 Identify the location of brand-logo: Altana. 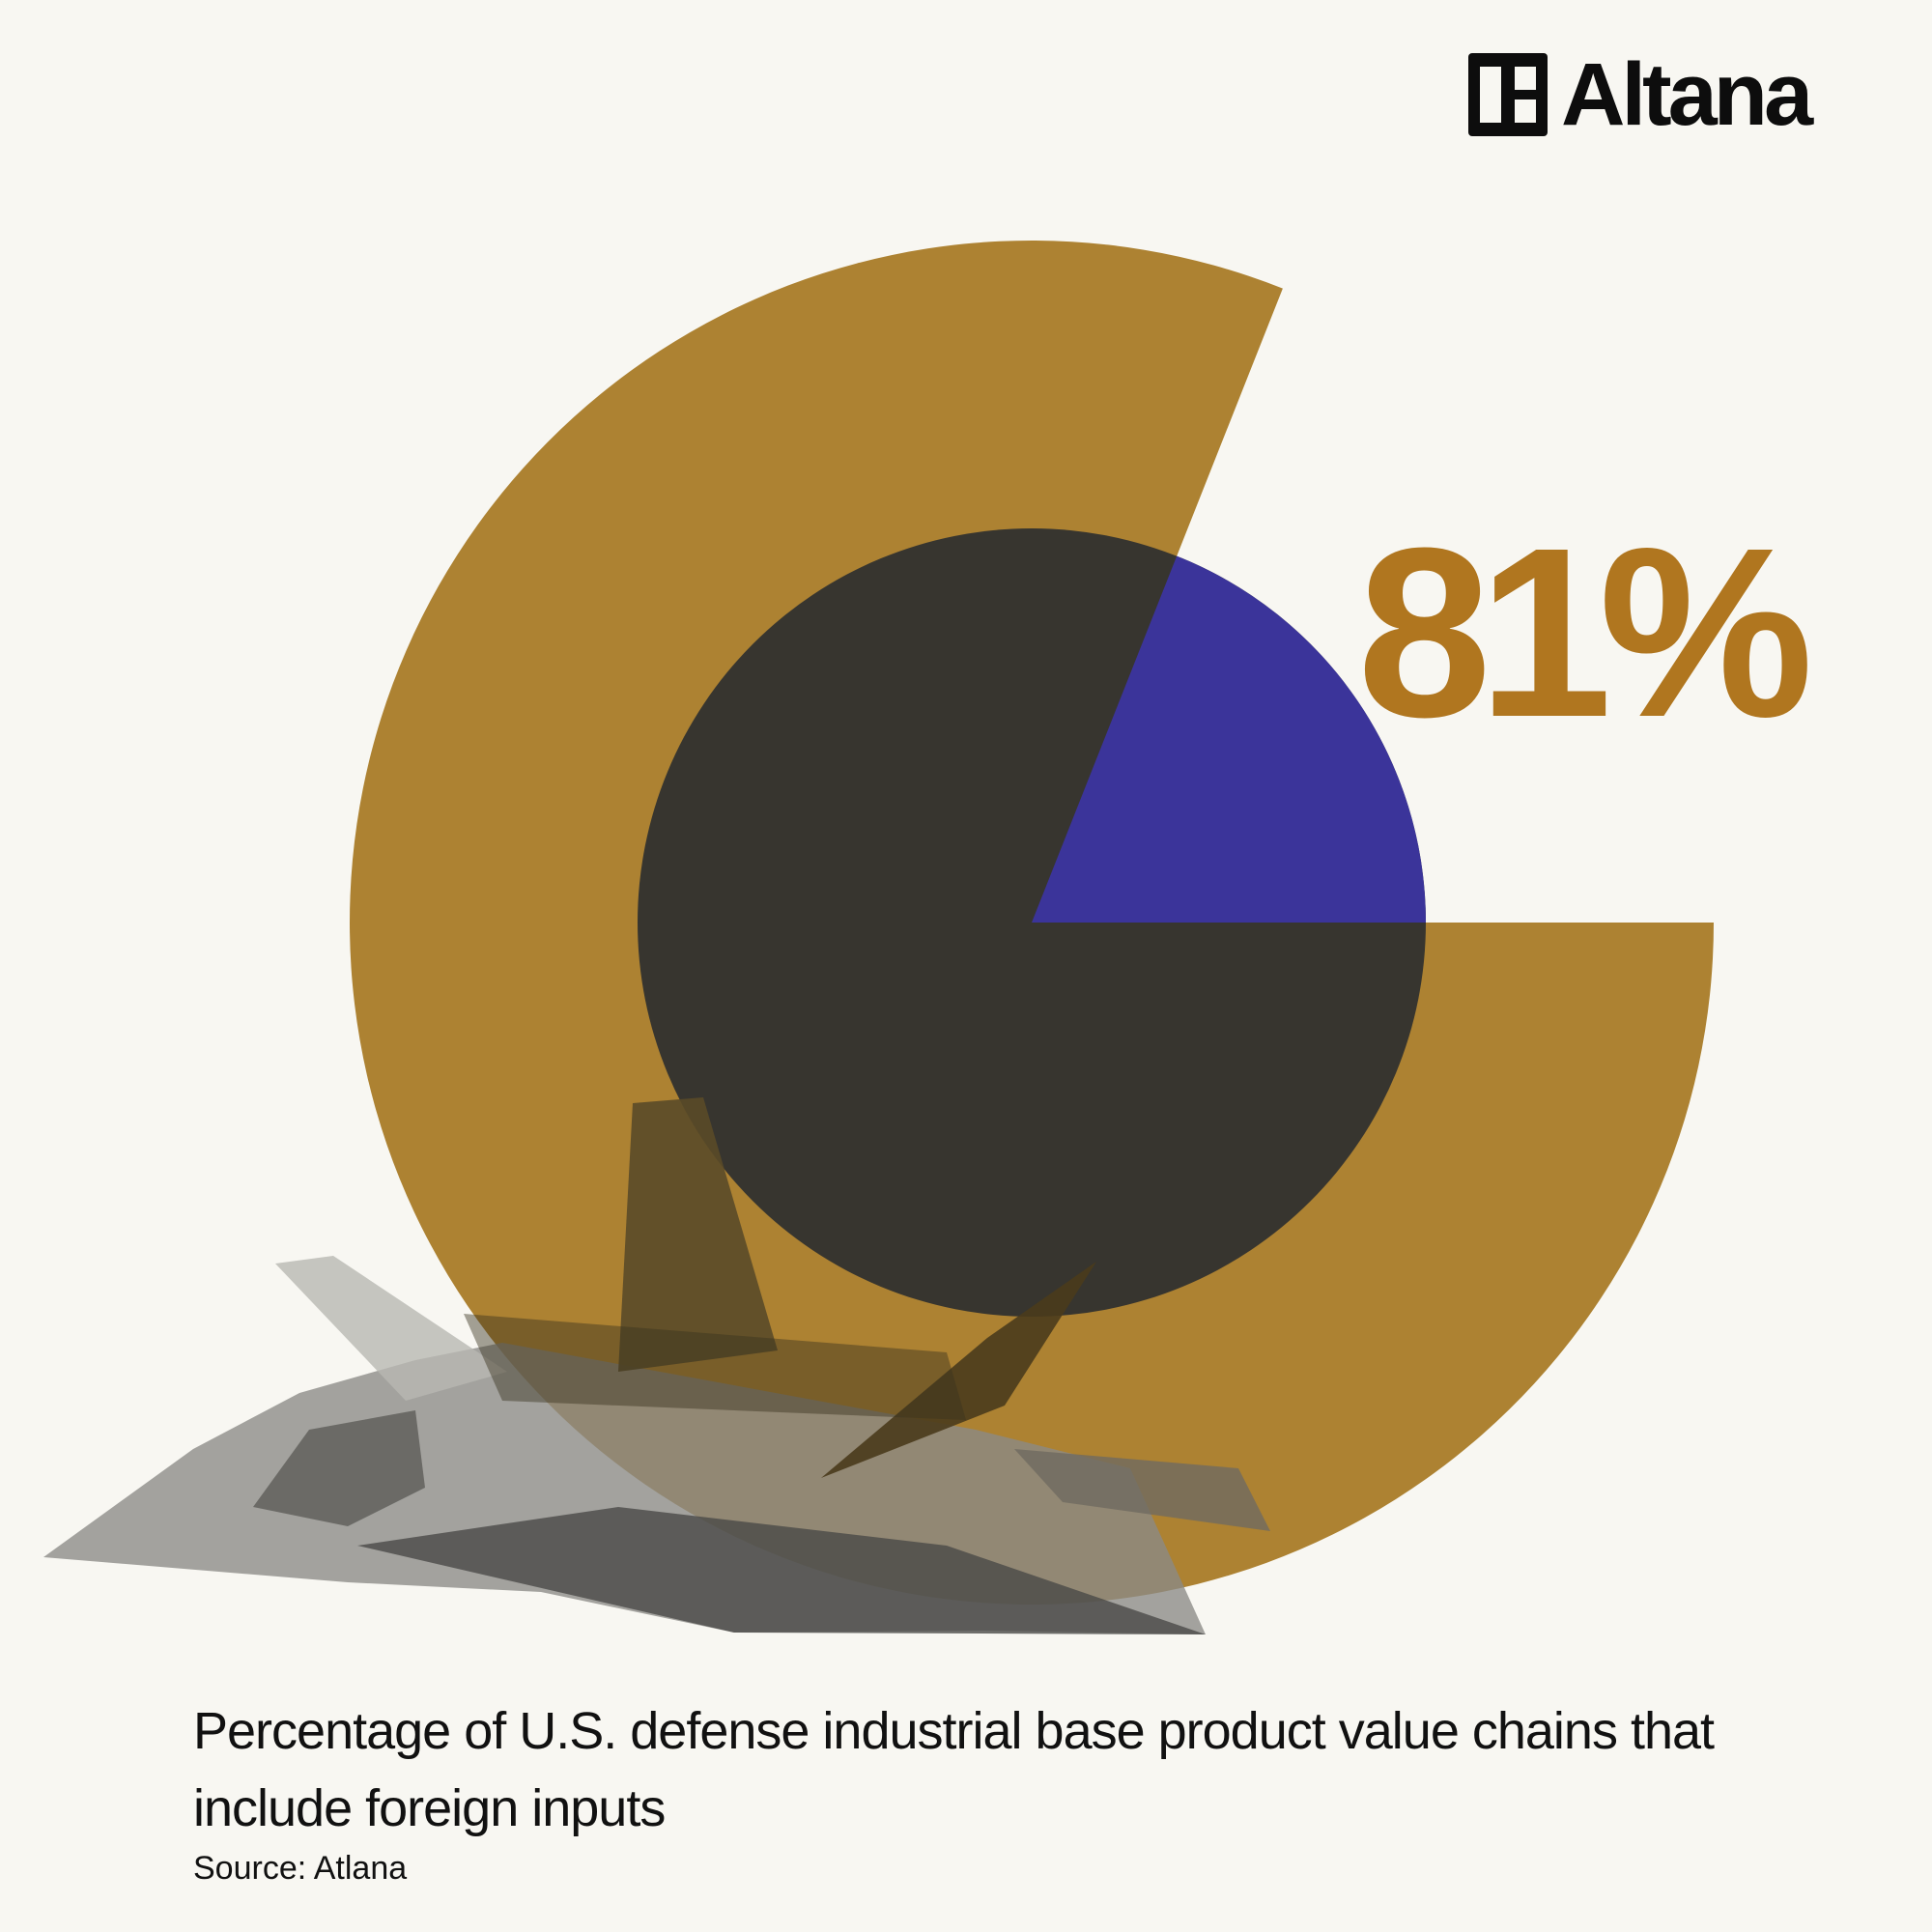
(1640, 94).